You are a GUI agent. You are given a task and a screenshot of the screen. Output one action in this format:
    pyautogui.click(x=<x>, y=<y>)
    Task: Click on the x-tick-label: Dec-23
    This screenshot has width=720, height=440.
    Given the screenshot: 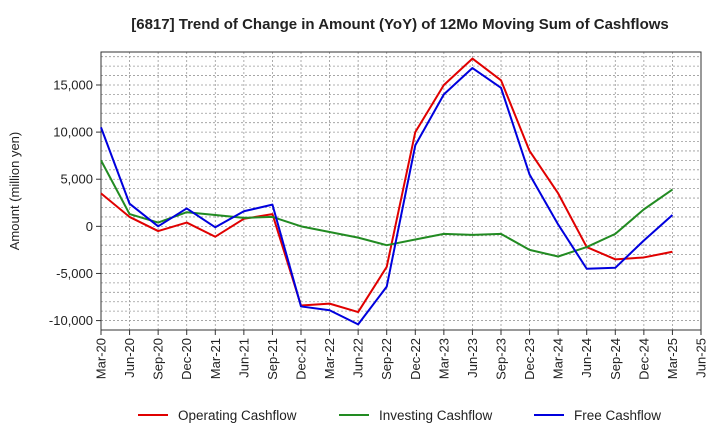 What is the action you would take?
    pyautogui.click(x=529, y=359)
    